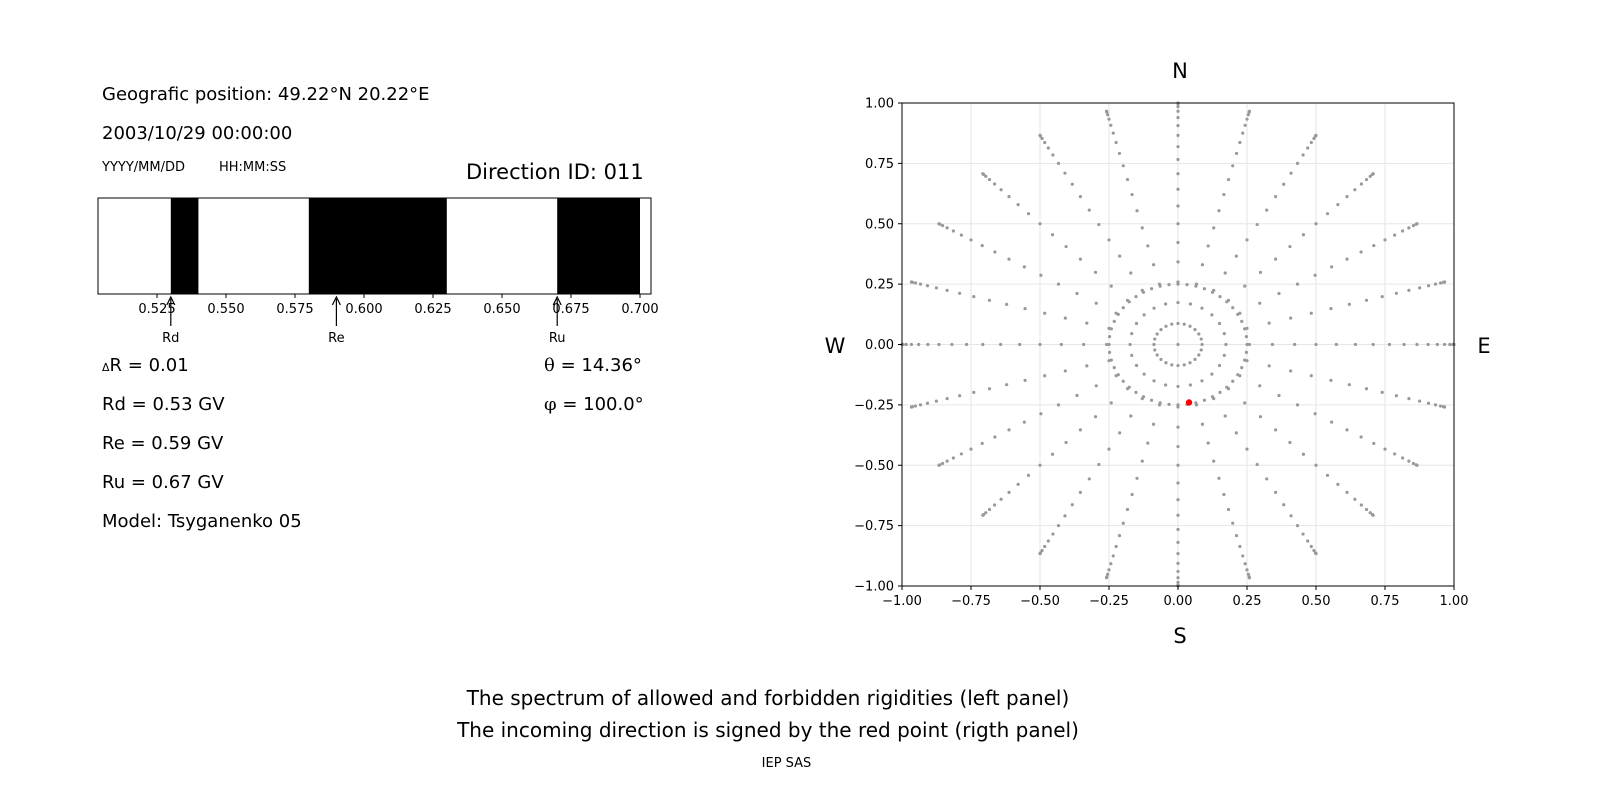 The height and width of the screenshot is (800, 1600). What do you see at coordinates (557, 300) in the screenshot?
I see `marker-arrowhead` at bounding box center [557, 300].